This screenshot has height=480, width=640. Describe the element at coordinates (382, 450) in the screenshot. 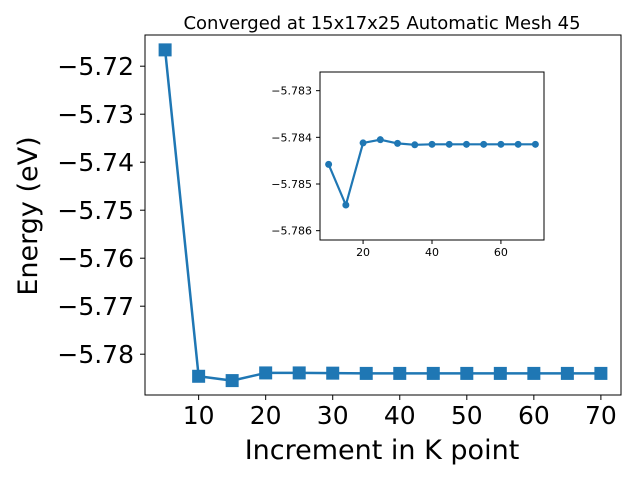

I see `x-axis-label: Increment in K point` at that location.